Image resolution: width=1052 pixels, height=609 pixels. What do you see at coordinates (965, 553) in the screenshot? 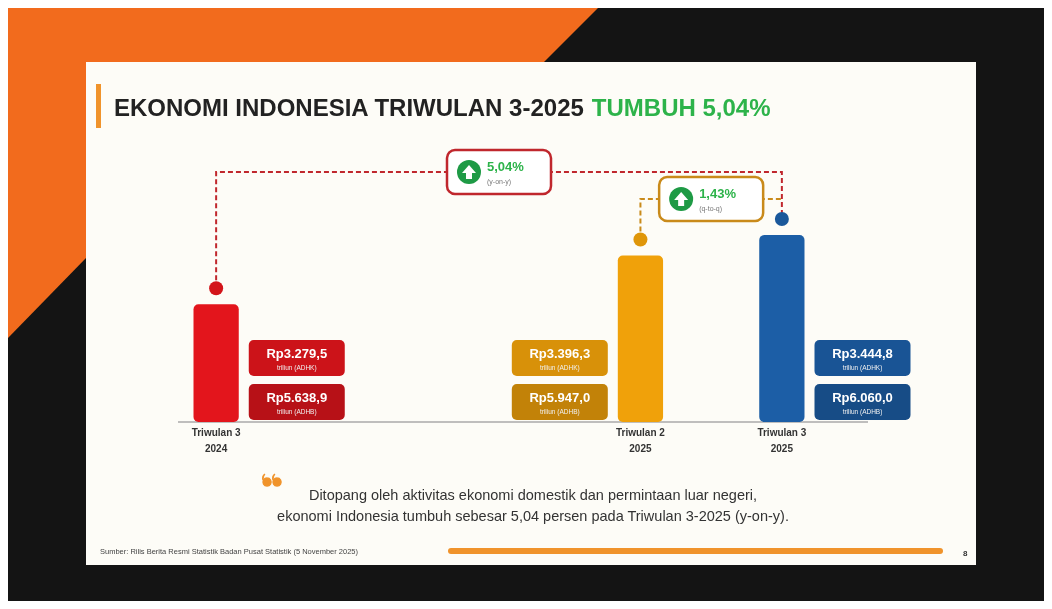
I see `text: 8` at bounding box center [965, 553].